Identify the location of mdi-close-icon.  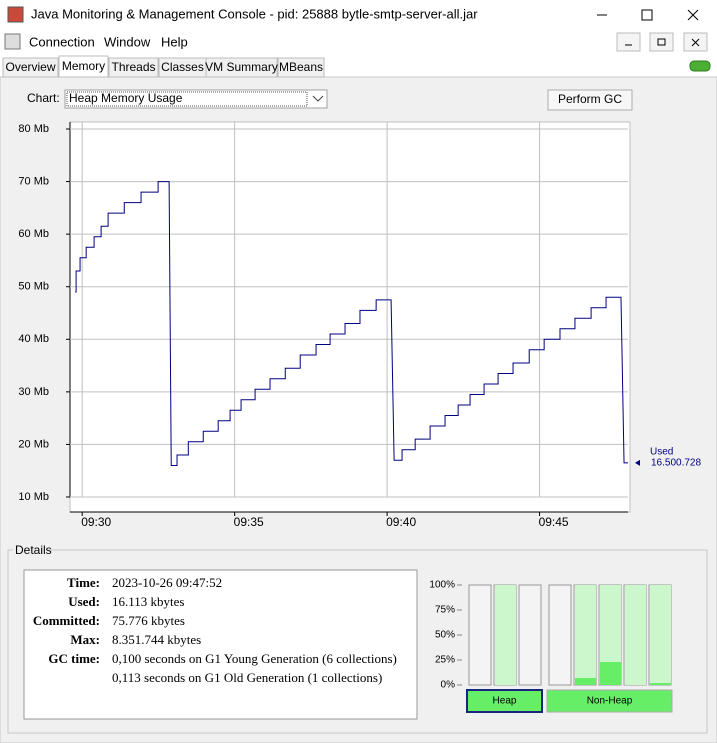
(695, 42).